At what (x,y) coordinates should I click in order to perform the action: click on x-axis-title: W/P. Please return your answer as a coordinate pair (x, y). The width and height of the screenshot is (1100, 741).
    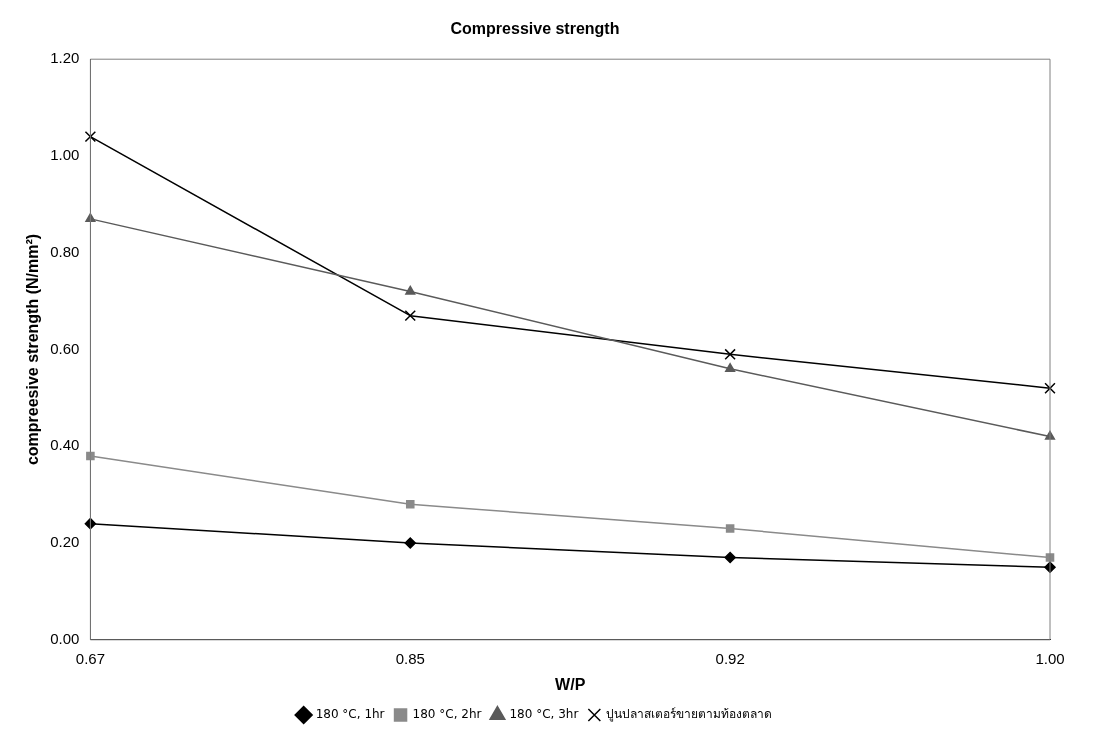
    Looking at the image, I should click on (570, 684).